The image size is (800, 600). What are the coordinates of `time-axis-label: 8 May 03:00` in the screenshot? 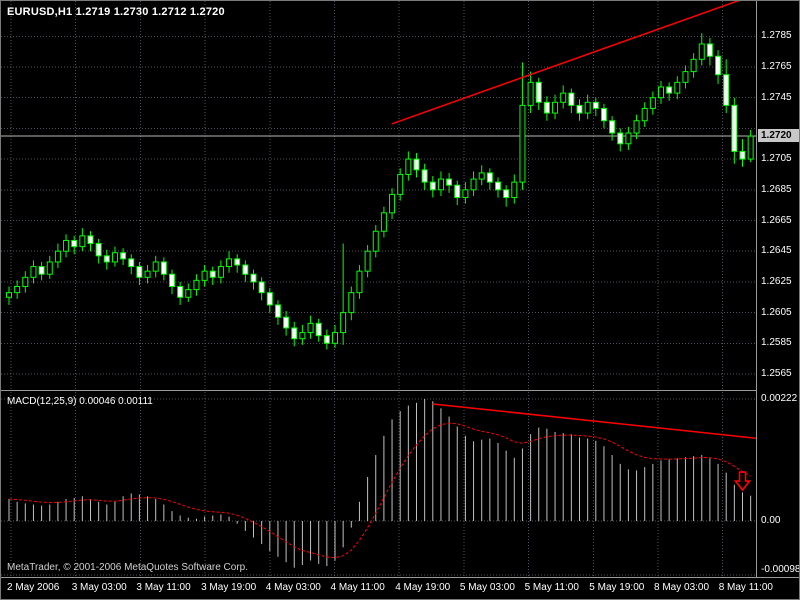 It's located at (682, 587).